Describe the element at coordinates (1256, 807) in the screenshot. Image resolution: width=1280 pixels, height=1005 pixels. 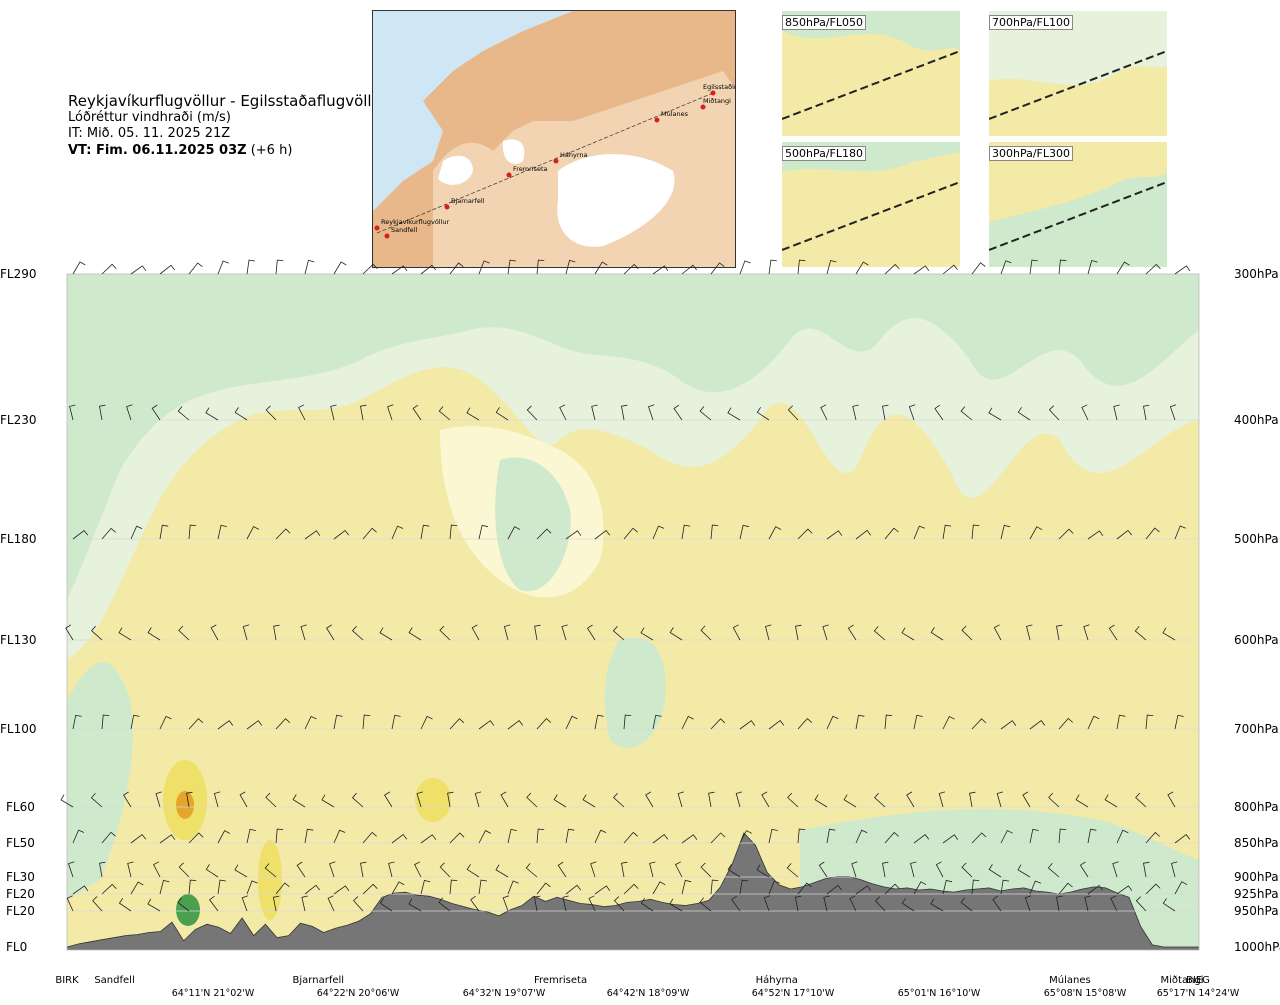
I see `pressure-label: 800hPa` at that location.